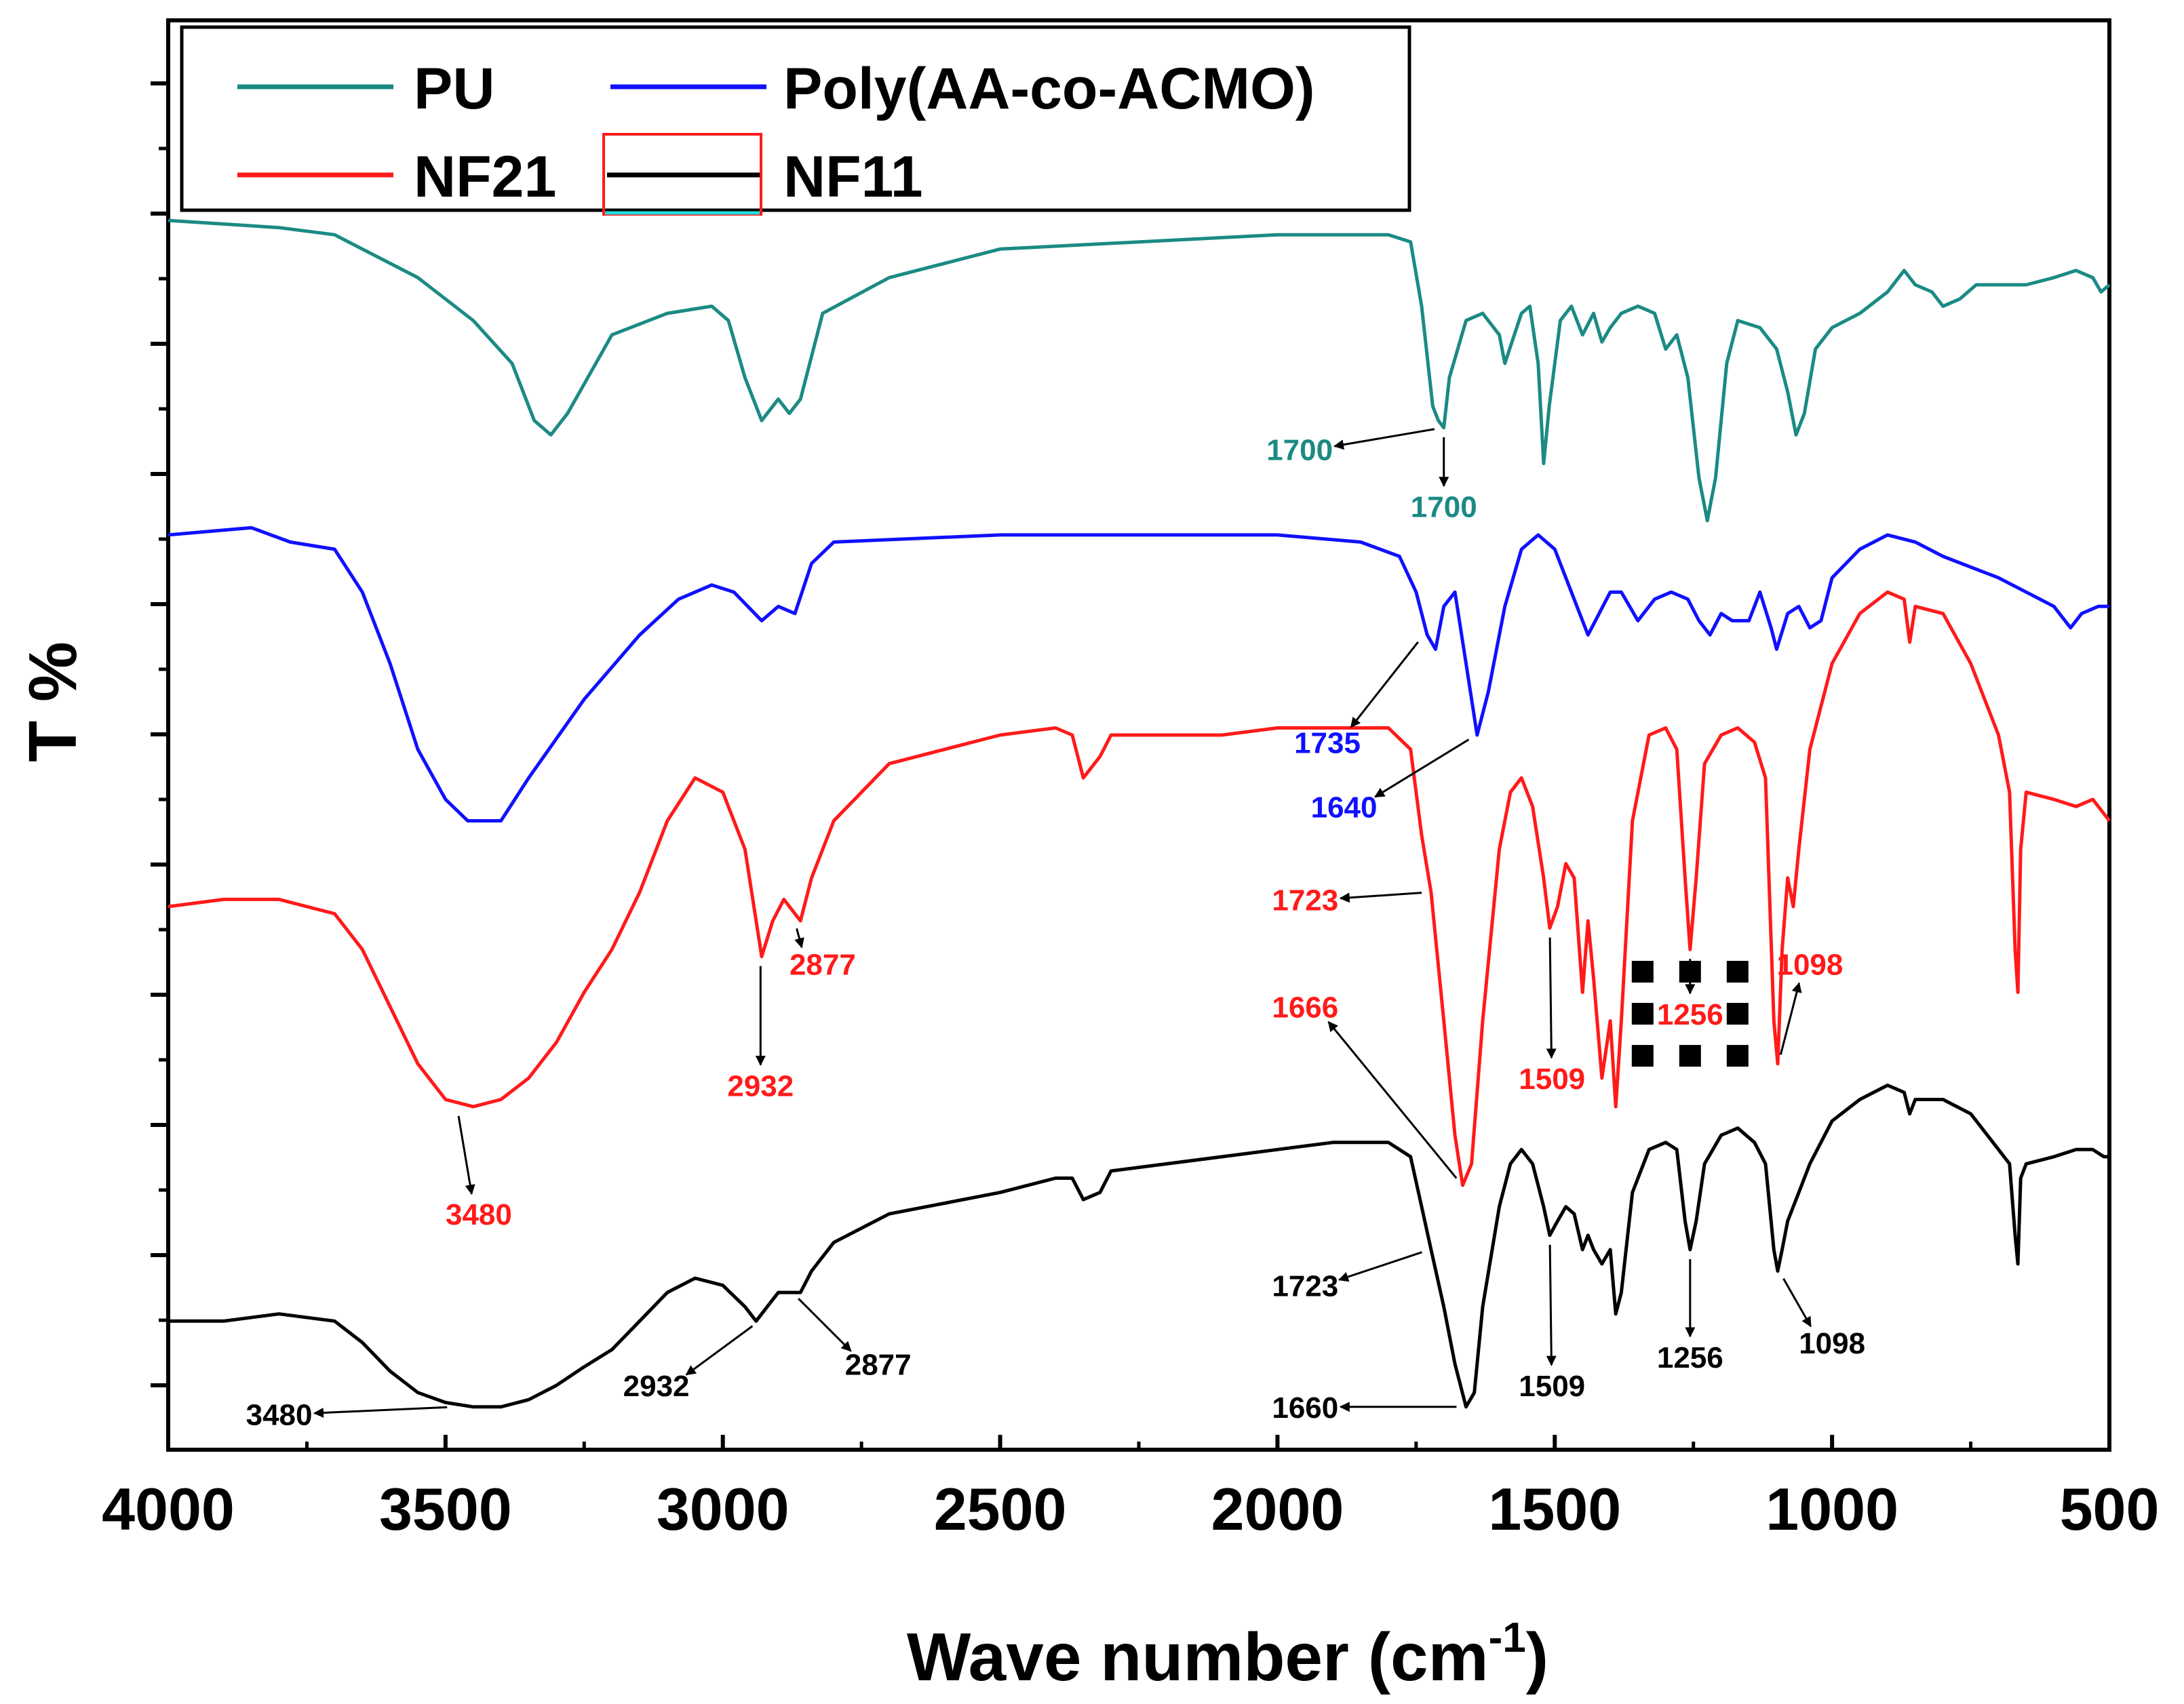  What do you see at coordinates (1507, 1637) in the screenshot?
I see `x-axis-title-superscript: -1` at bounding box center [1507, 1637].